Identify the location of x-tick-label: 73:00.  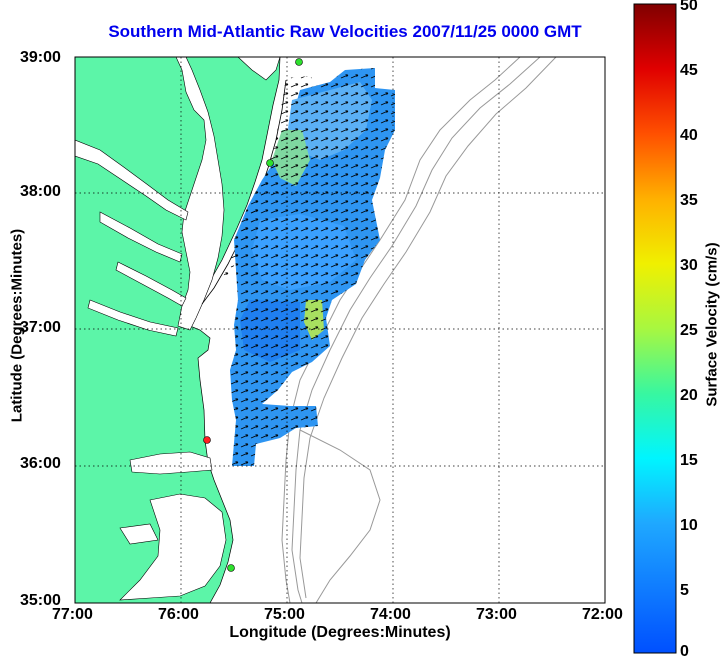
(496, 614).